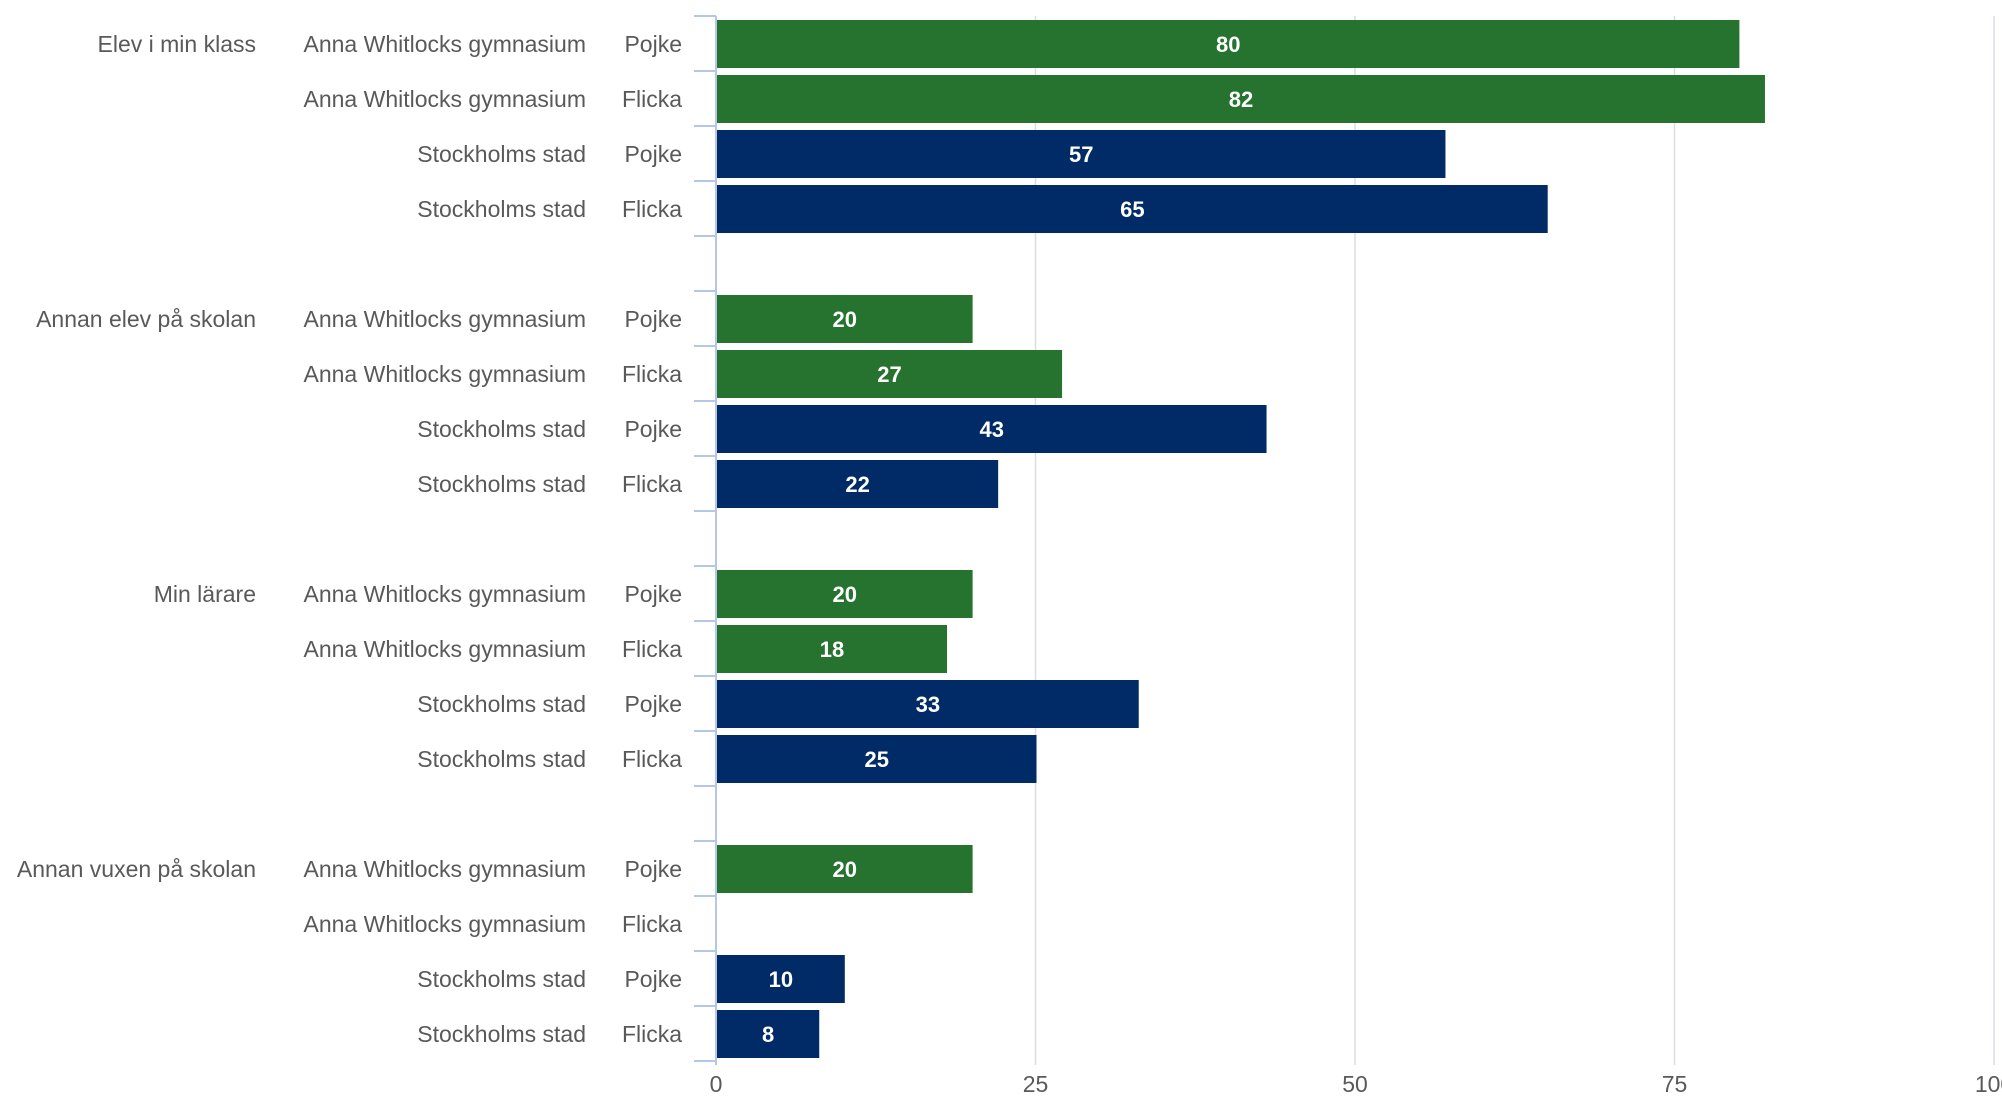  I want to click on data-label: 18, so click(832, 649).